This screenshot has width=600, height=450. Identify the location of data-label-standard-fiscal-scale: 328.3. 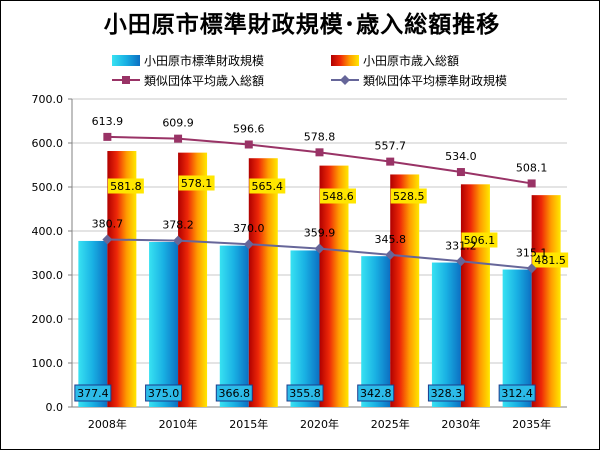
(447, 393).